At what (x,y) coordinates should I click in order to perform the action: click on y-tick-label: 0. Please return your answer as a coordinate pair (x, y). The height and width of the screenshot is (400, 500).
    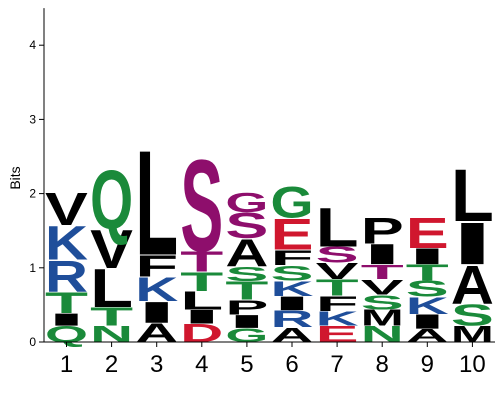
    Looking at the image, I should click on (32, 342).